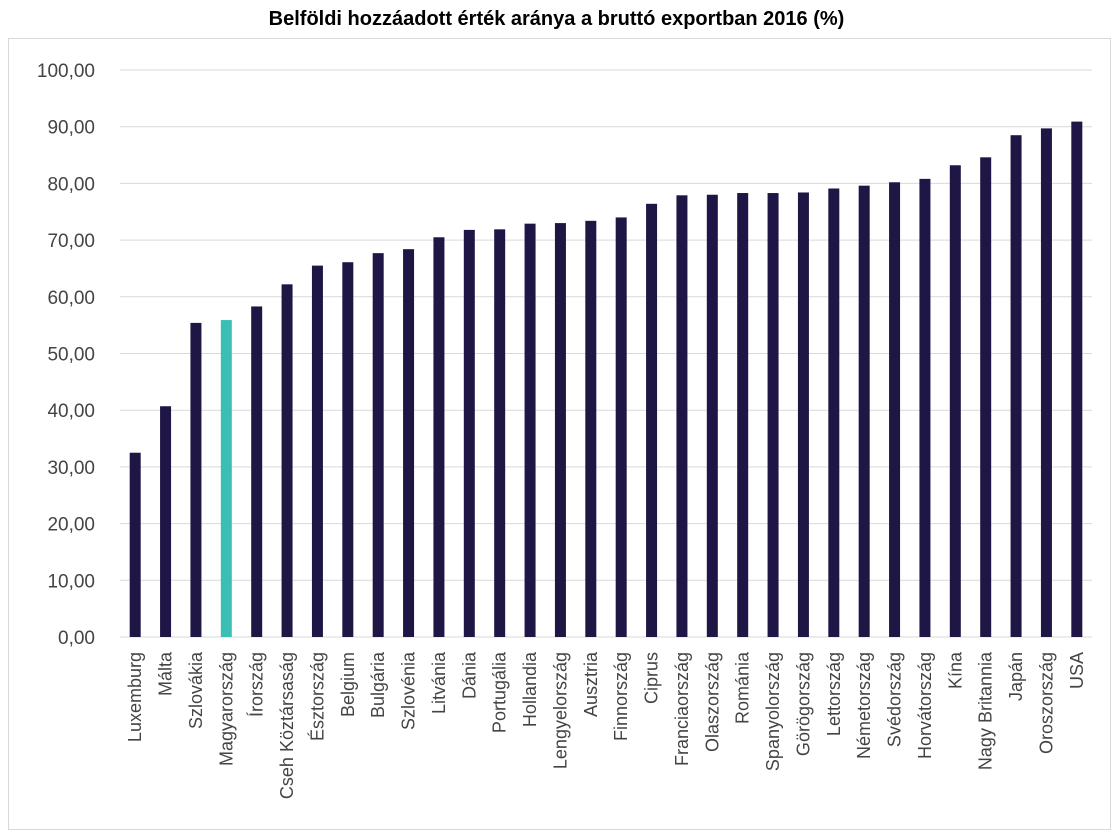 This screenshot has height=832, width=1113. Describe the element at coordinates (773, 711) in the screenshot. I see `x-category-label: Spanyolország` at that location.